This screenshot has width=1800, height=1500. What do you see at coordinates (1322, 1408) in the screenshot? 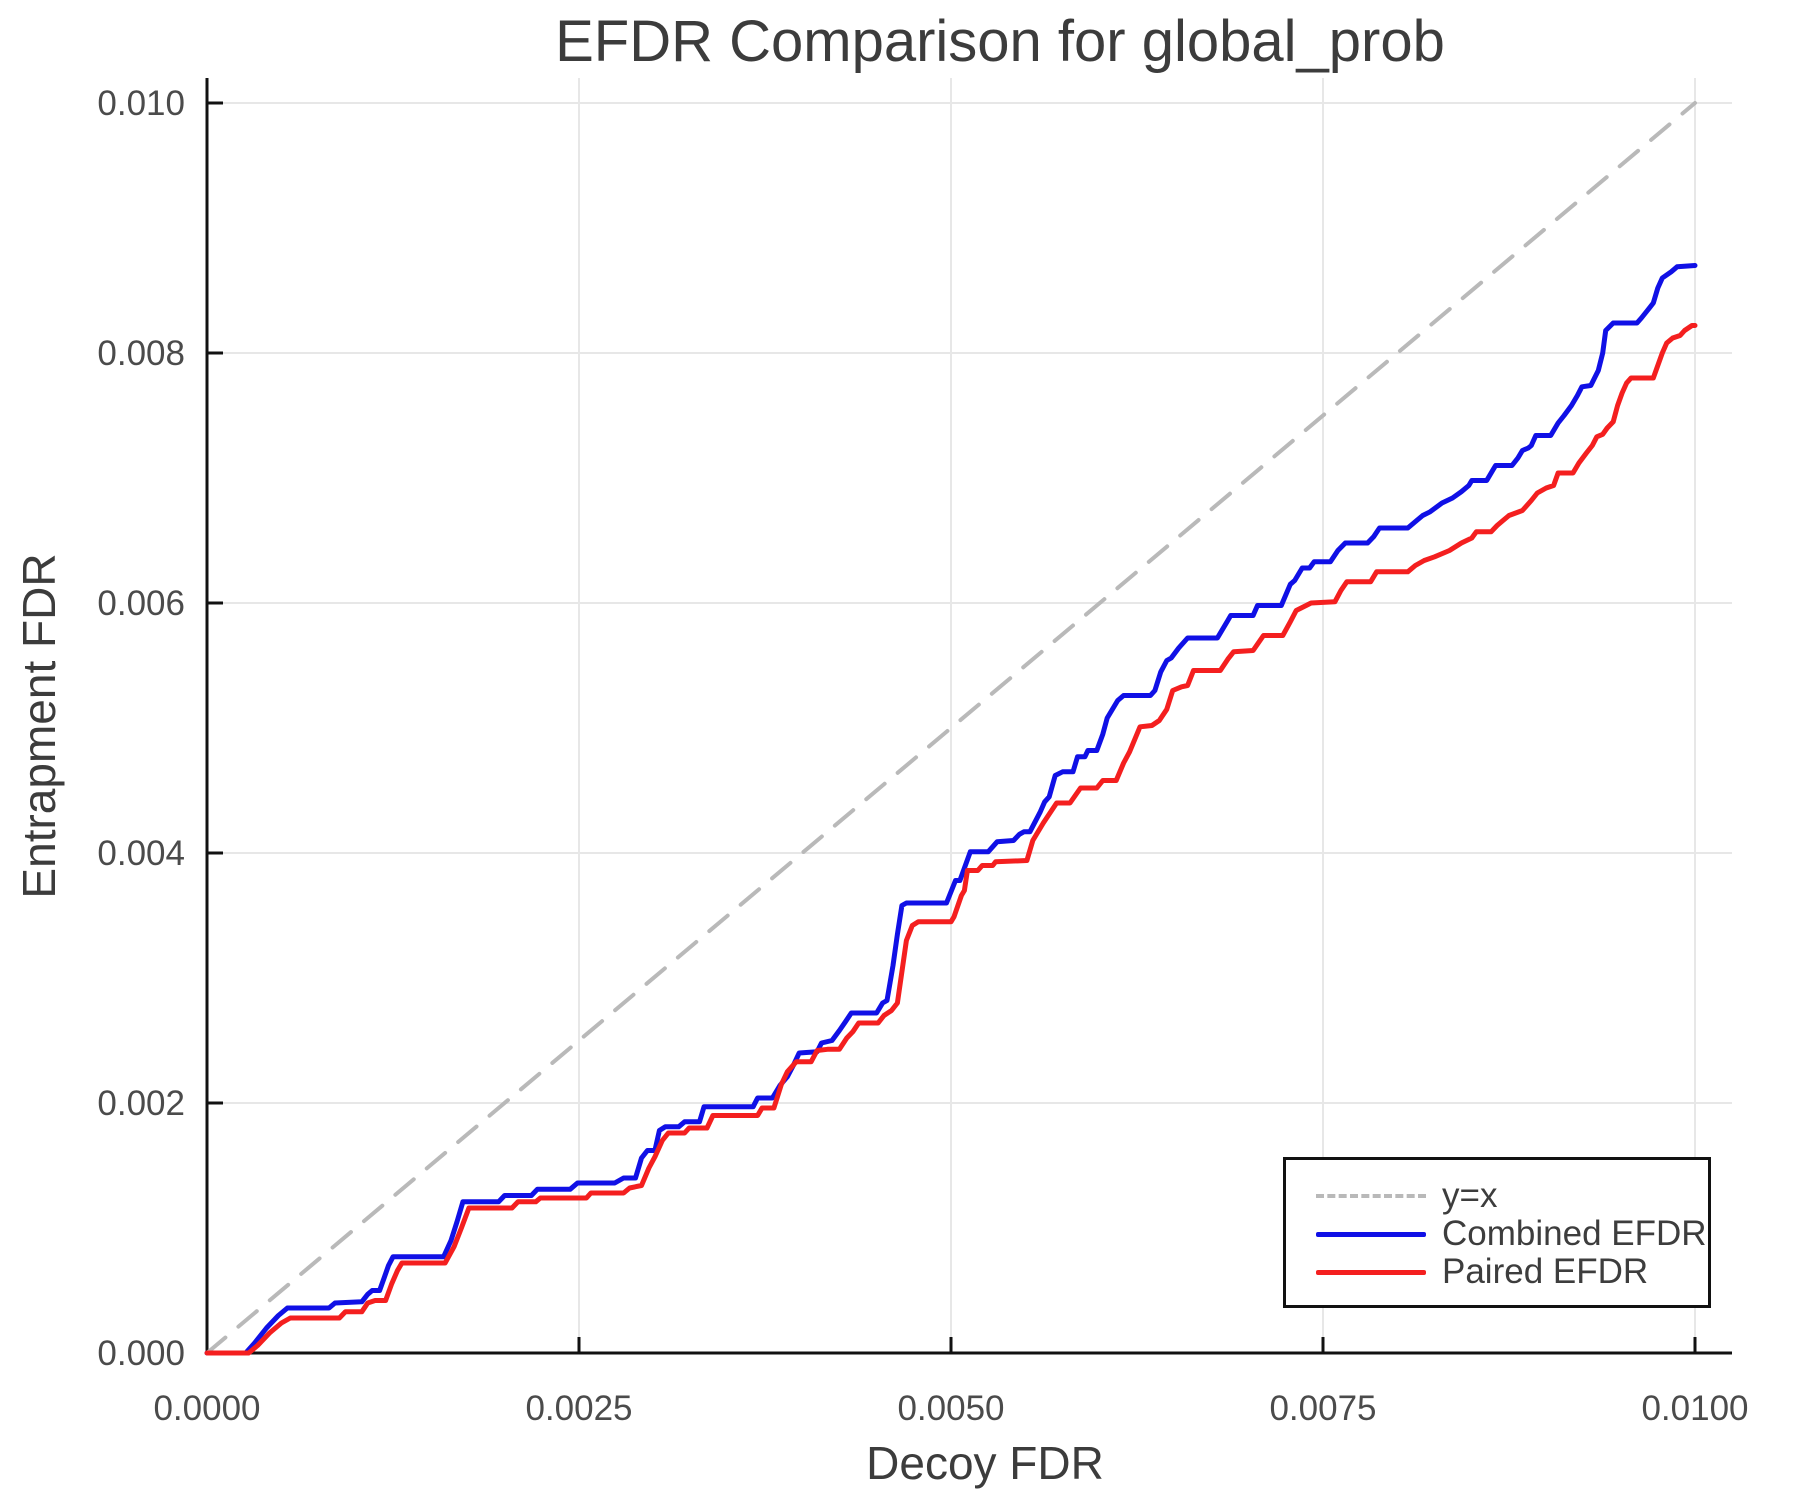
I see `x-tick-label: 0.0075` at bounding box center [1322, 1408].